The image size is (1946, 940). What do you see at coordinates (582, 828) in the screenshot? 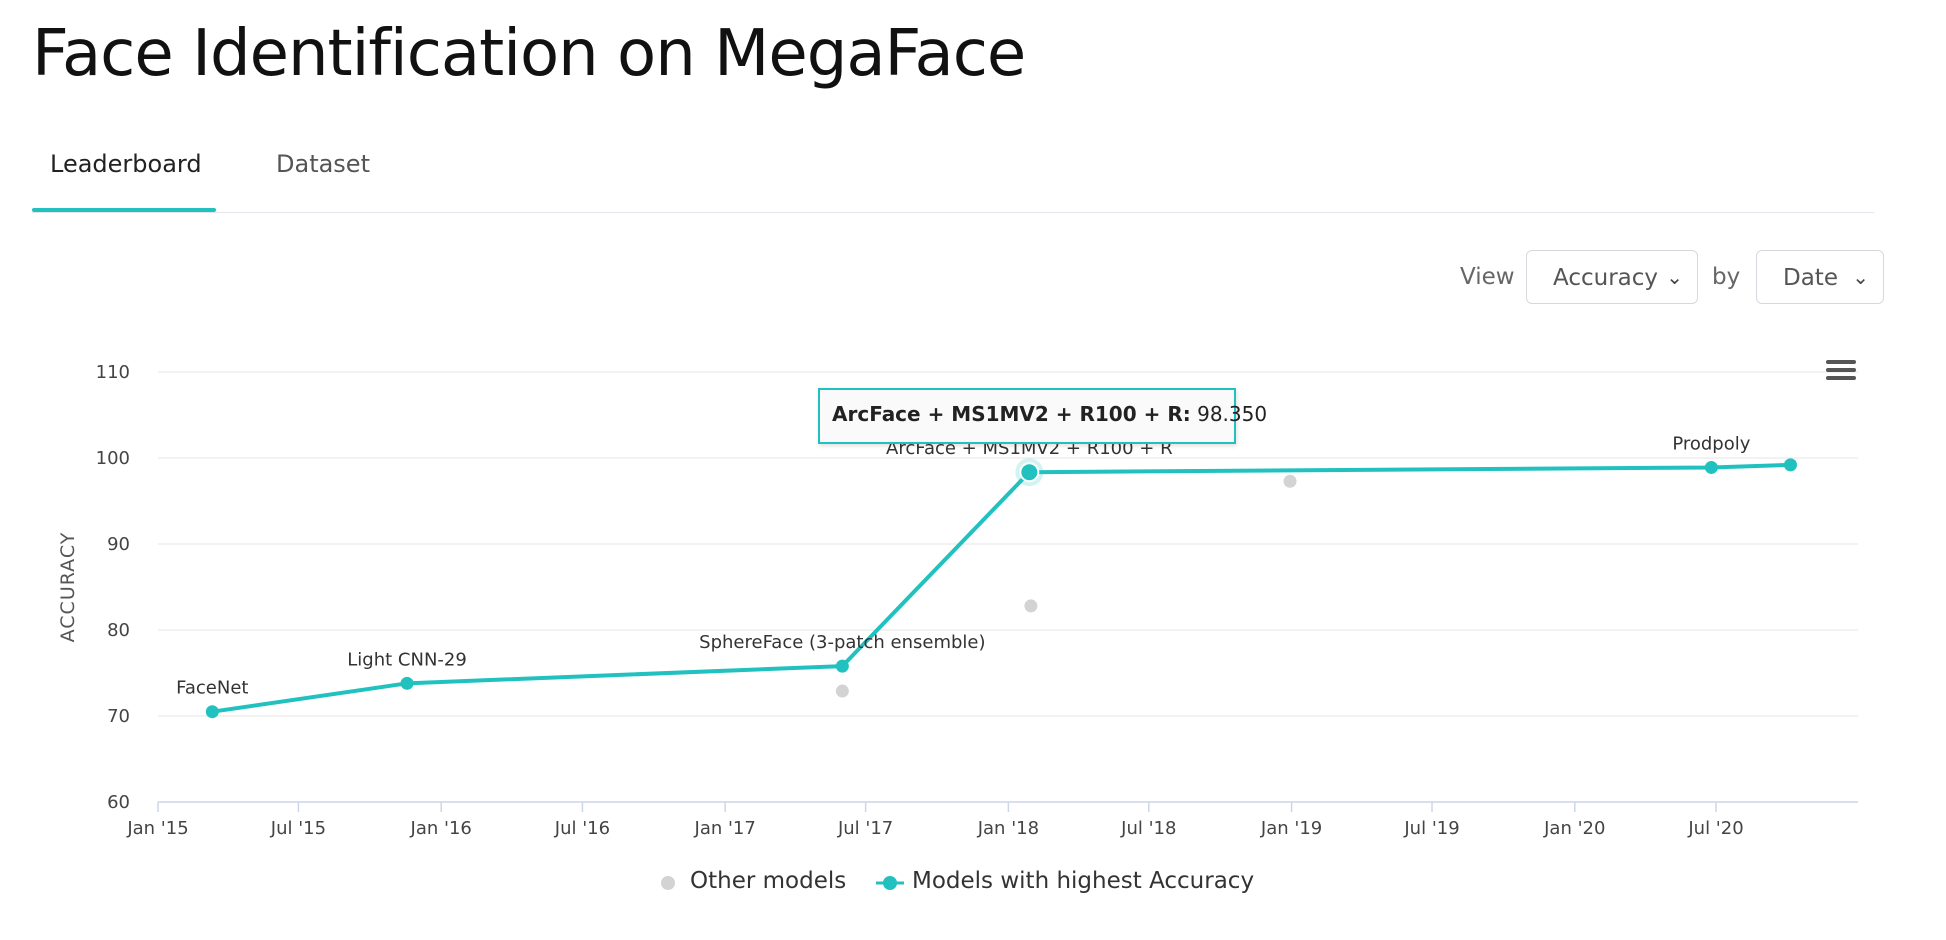
I see `x-tick-label: Jul '16` at bounding box center [582, 828].